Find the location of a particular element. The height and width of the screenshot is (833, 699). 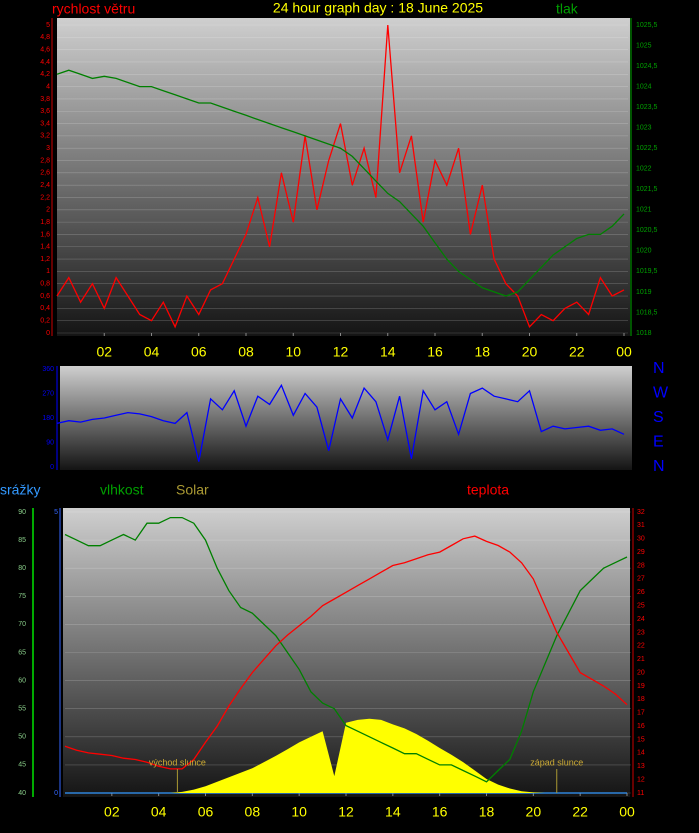

legend-label: rychlost větru is located at coordinates (93, 9).